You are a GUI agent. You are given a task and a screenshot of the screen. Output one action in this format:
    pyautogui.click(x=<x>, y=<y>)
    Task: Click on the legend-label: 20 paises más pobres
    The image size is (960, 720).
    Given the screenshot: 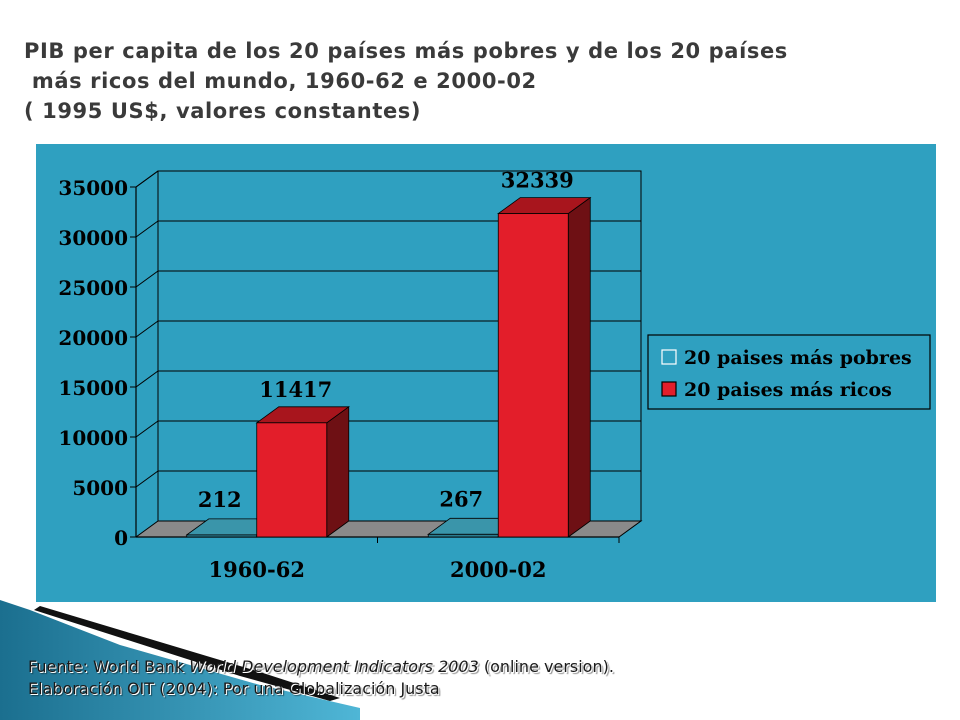 What is the action you would take?
    pyautogui.click(x=798, y=358)
    